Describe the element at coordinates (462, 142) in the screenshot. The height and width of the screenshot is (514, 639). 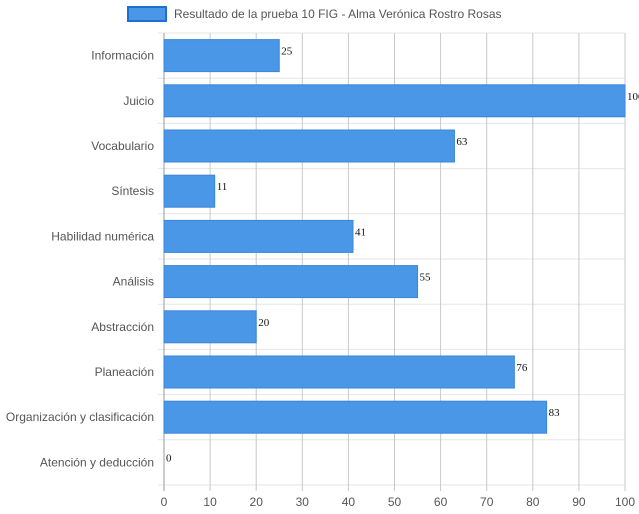
I see `data-label: 63` at that location.